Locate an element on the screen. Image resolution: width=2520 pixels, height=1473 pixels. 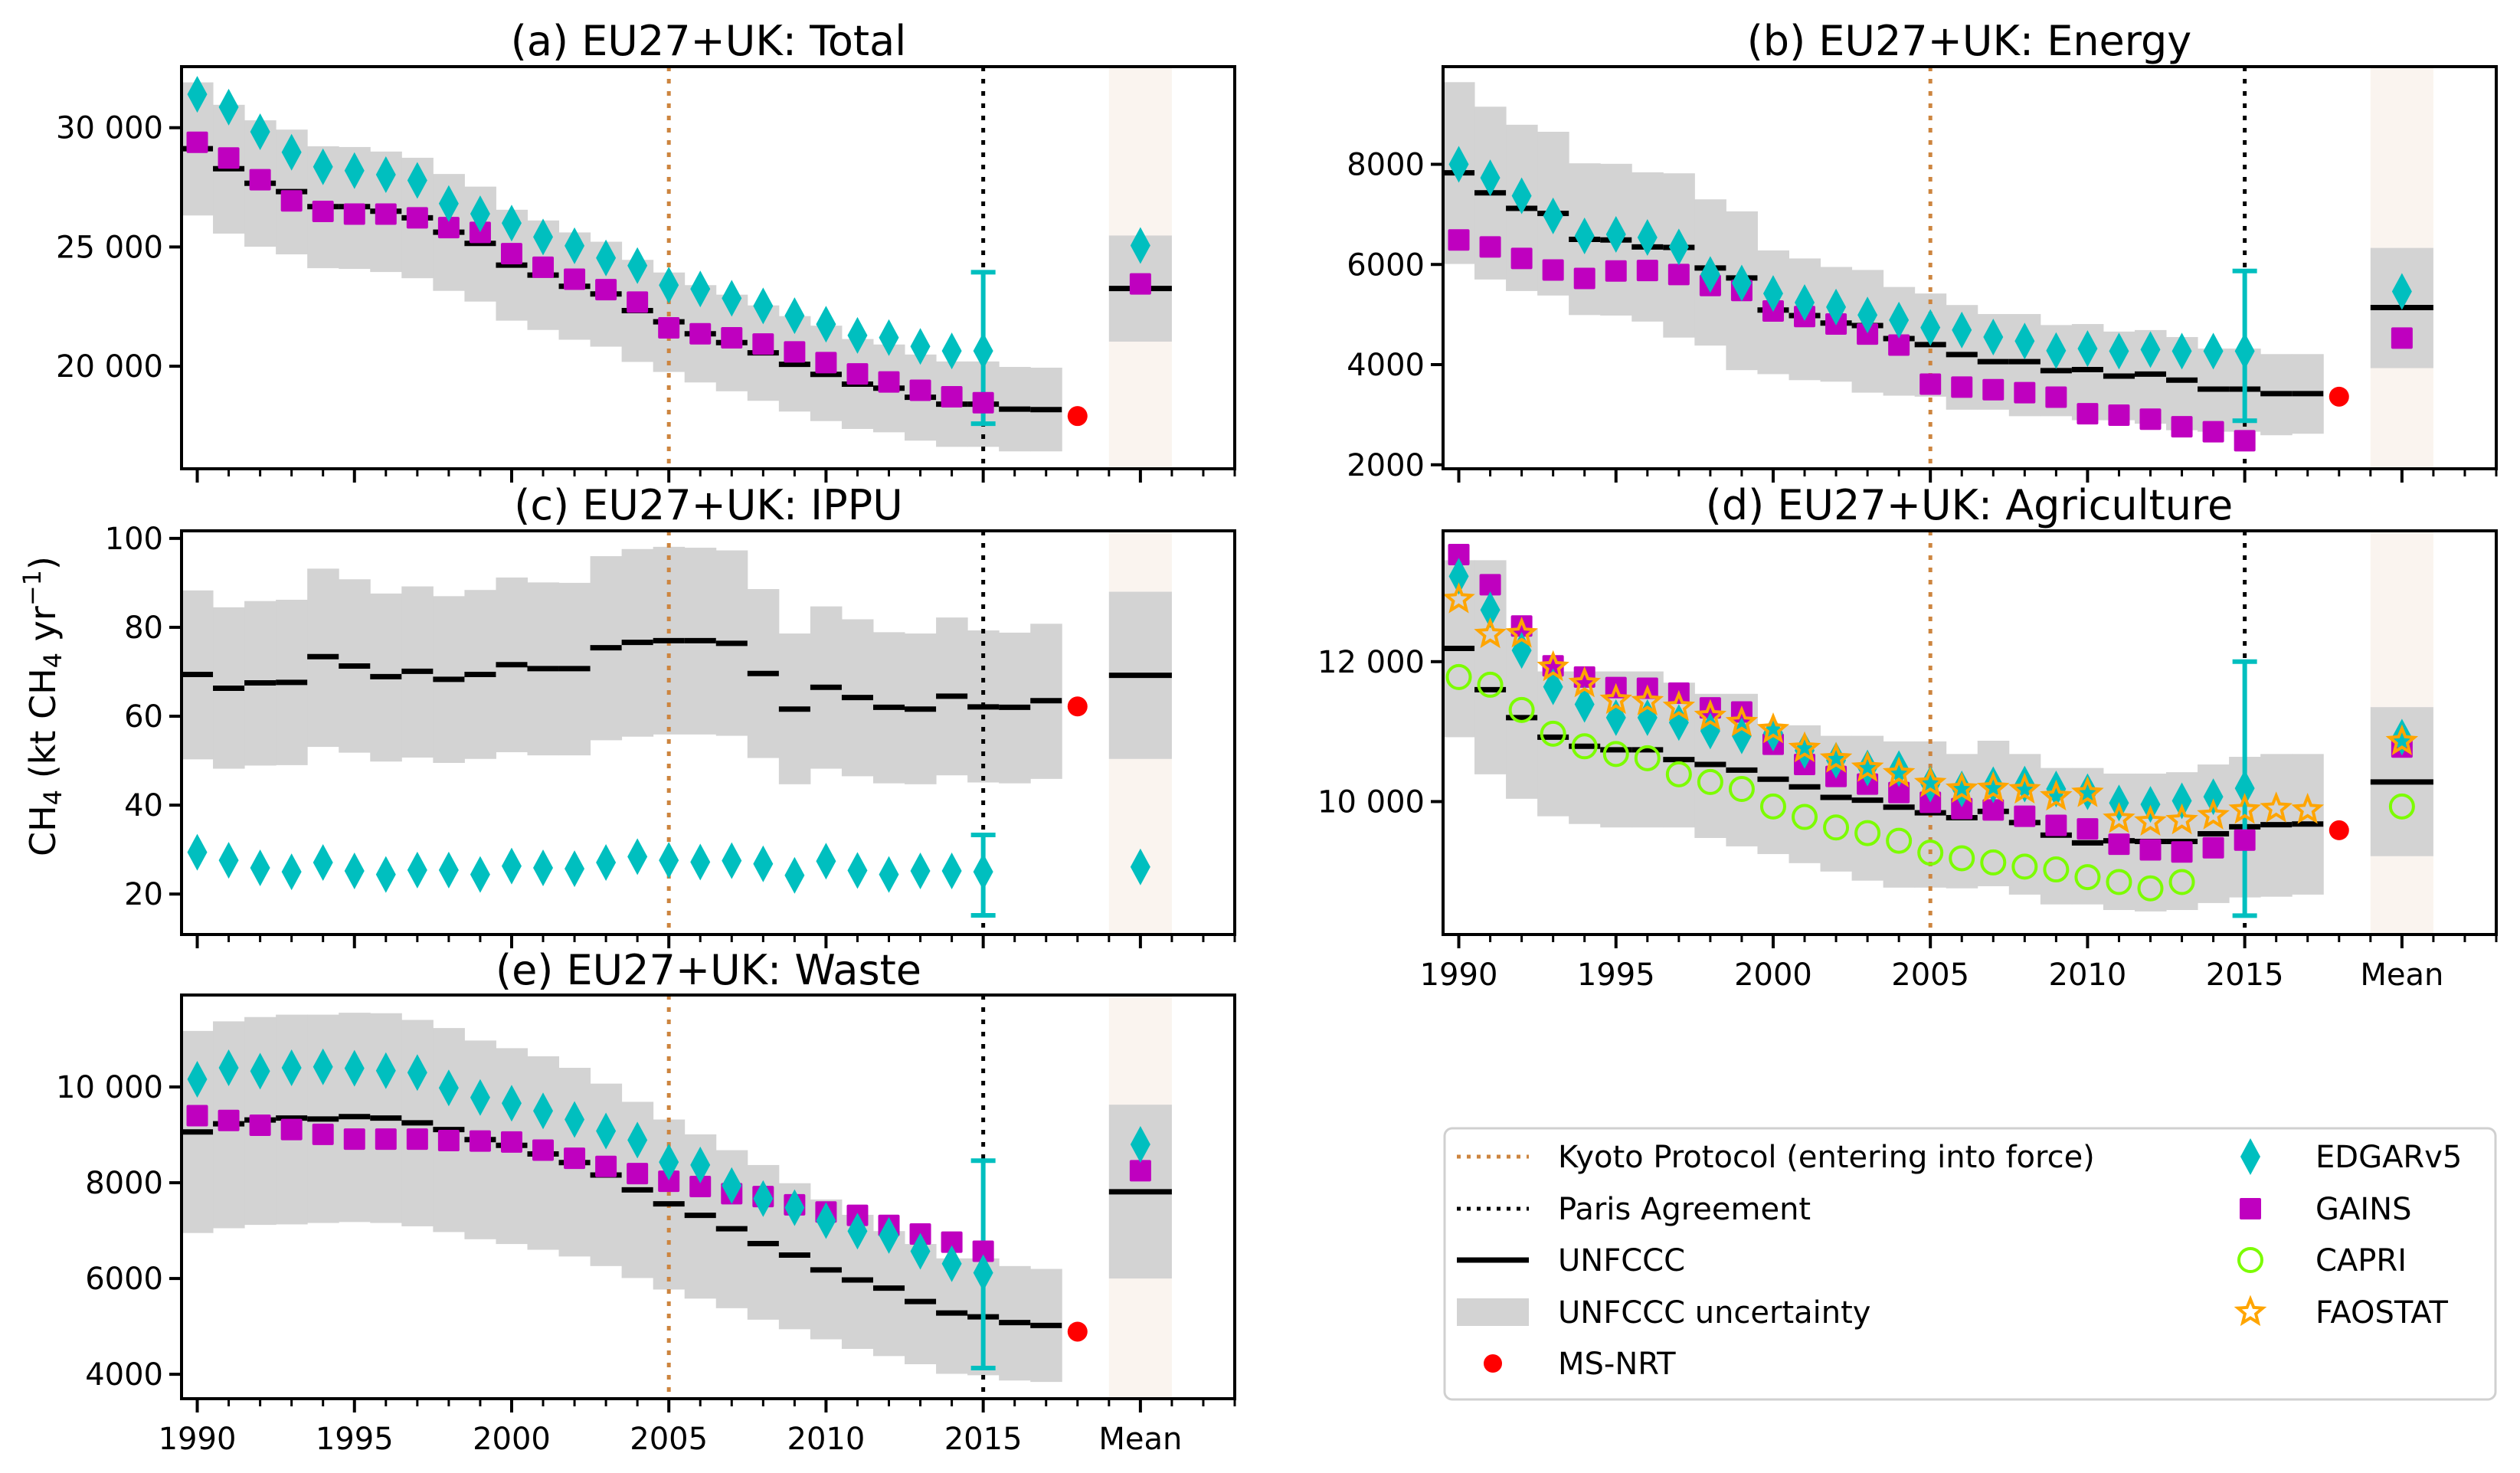
x-tick-label: 2010 is located at coordinates (2088, 975).